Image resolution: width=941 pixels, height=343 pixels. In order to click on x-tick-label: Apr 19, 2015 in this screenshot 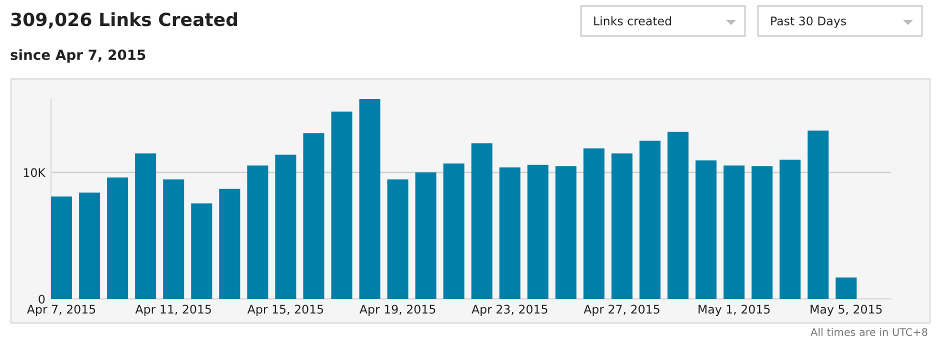, I will do `click(398, 310)`.